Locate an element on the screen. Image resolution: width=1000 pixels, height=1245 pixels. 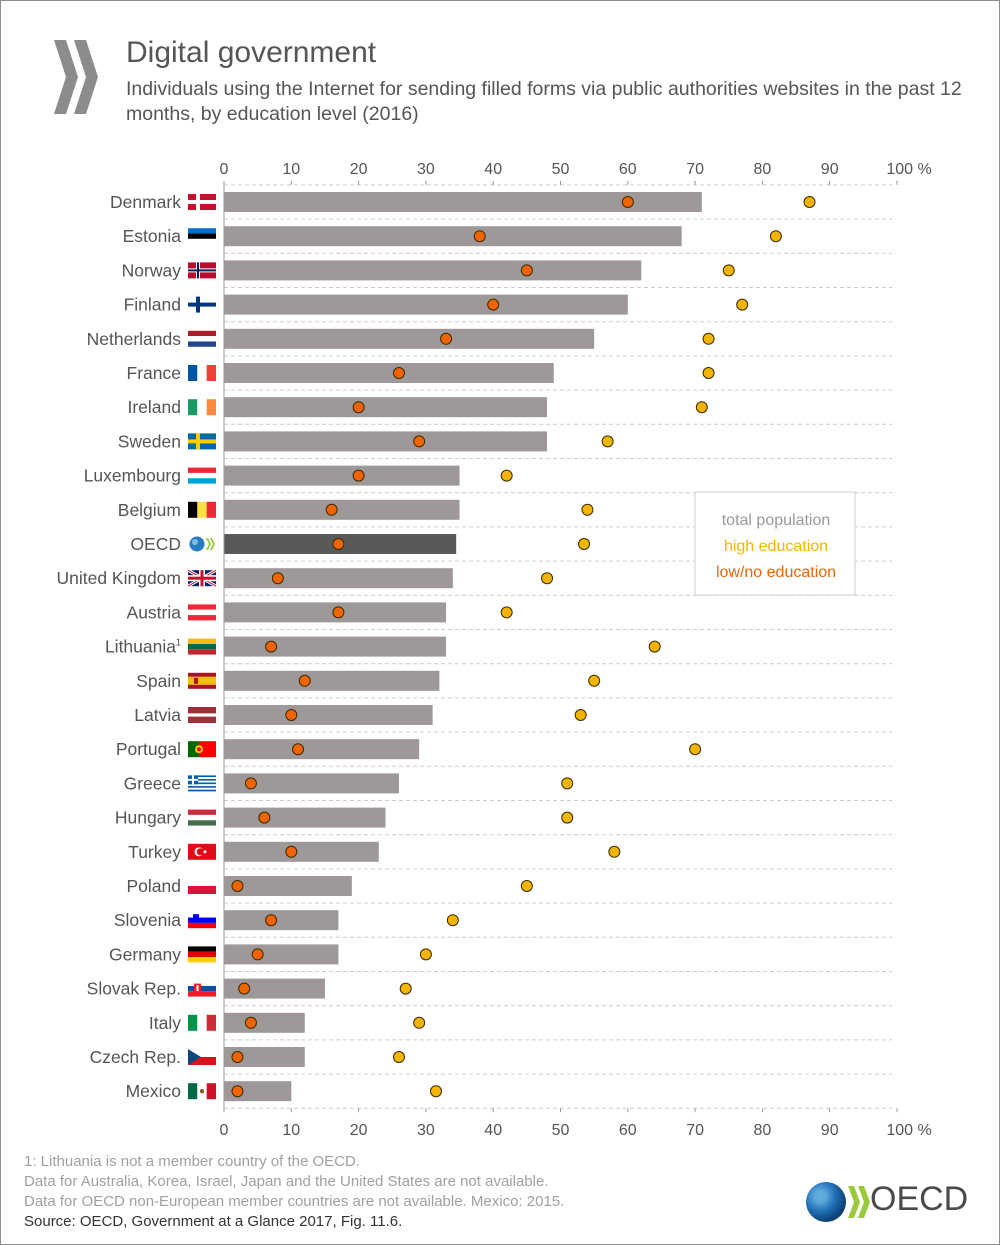
bar-estonia is located at coordinates (453, 236).